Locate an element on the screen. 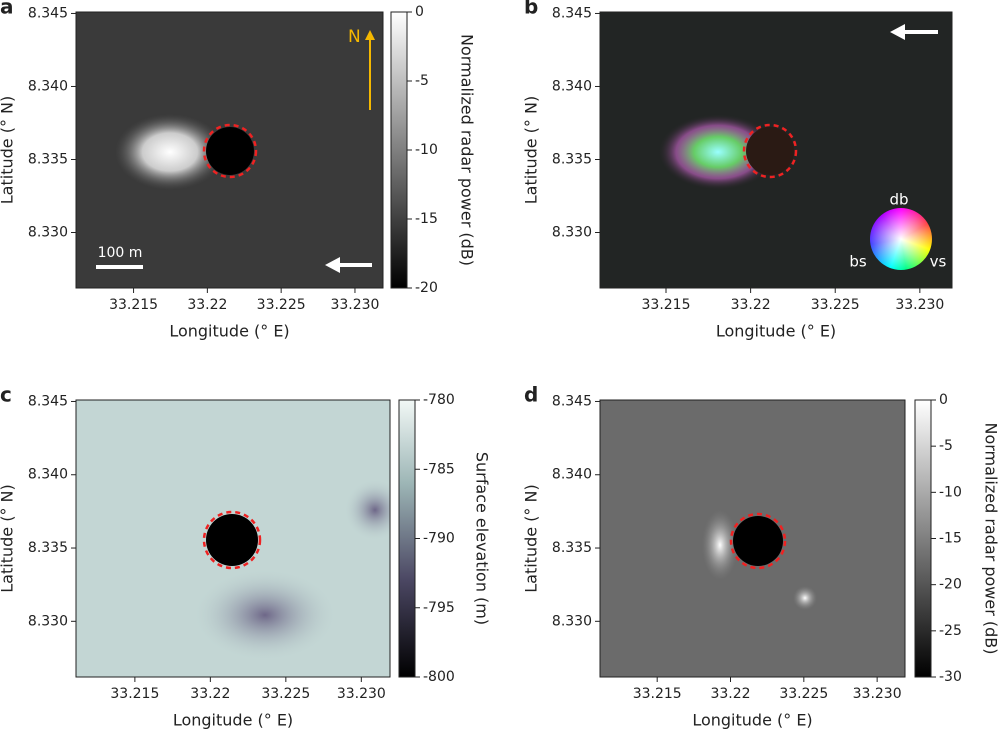 This screenshot has height=734, width=1001. colorbar-tick-label: -785 is located at coordinates (439, 469).